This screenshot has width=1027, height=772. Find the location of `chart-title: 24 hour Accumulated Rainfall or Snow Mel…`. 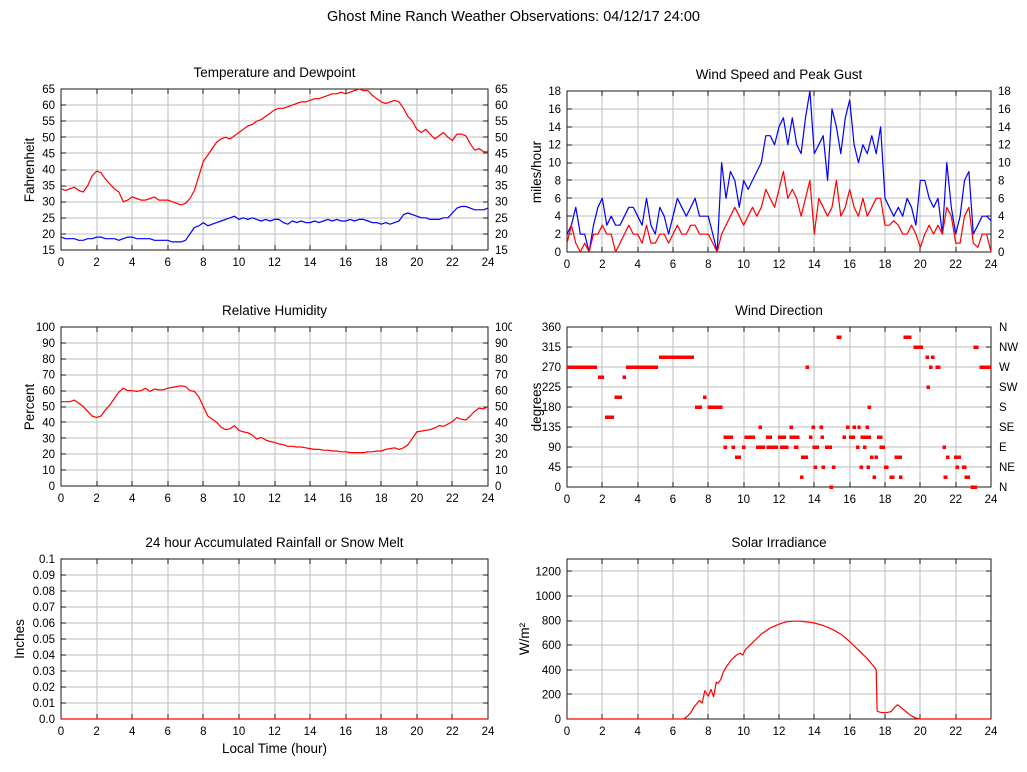

chart-title: 24 hour Accumulated Rainfall or Snow Mel… is located at coordinates (274, 542).